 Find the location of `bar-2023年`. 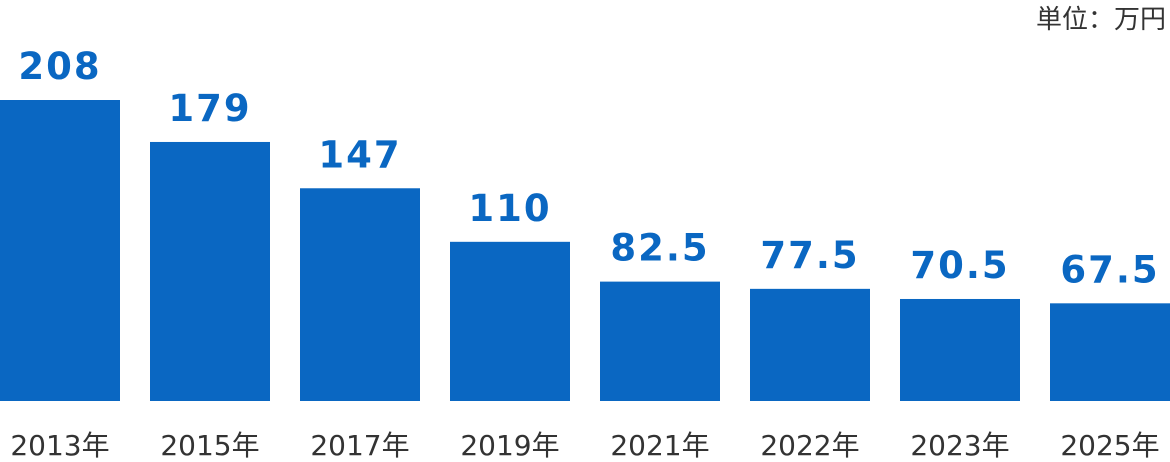

bar-2023年 is located at coordinates (960, 349).